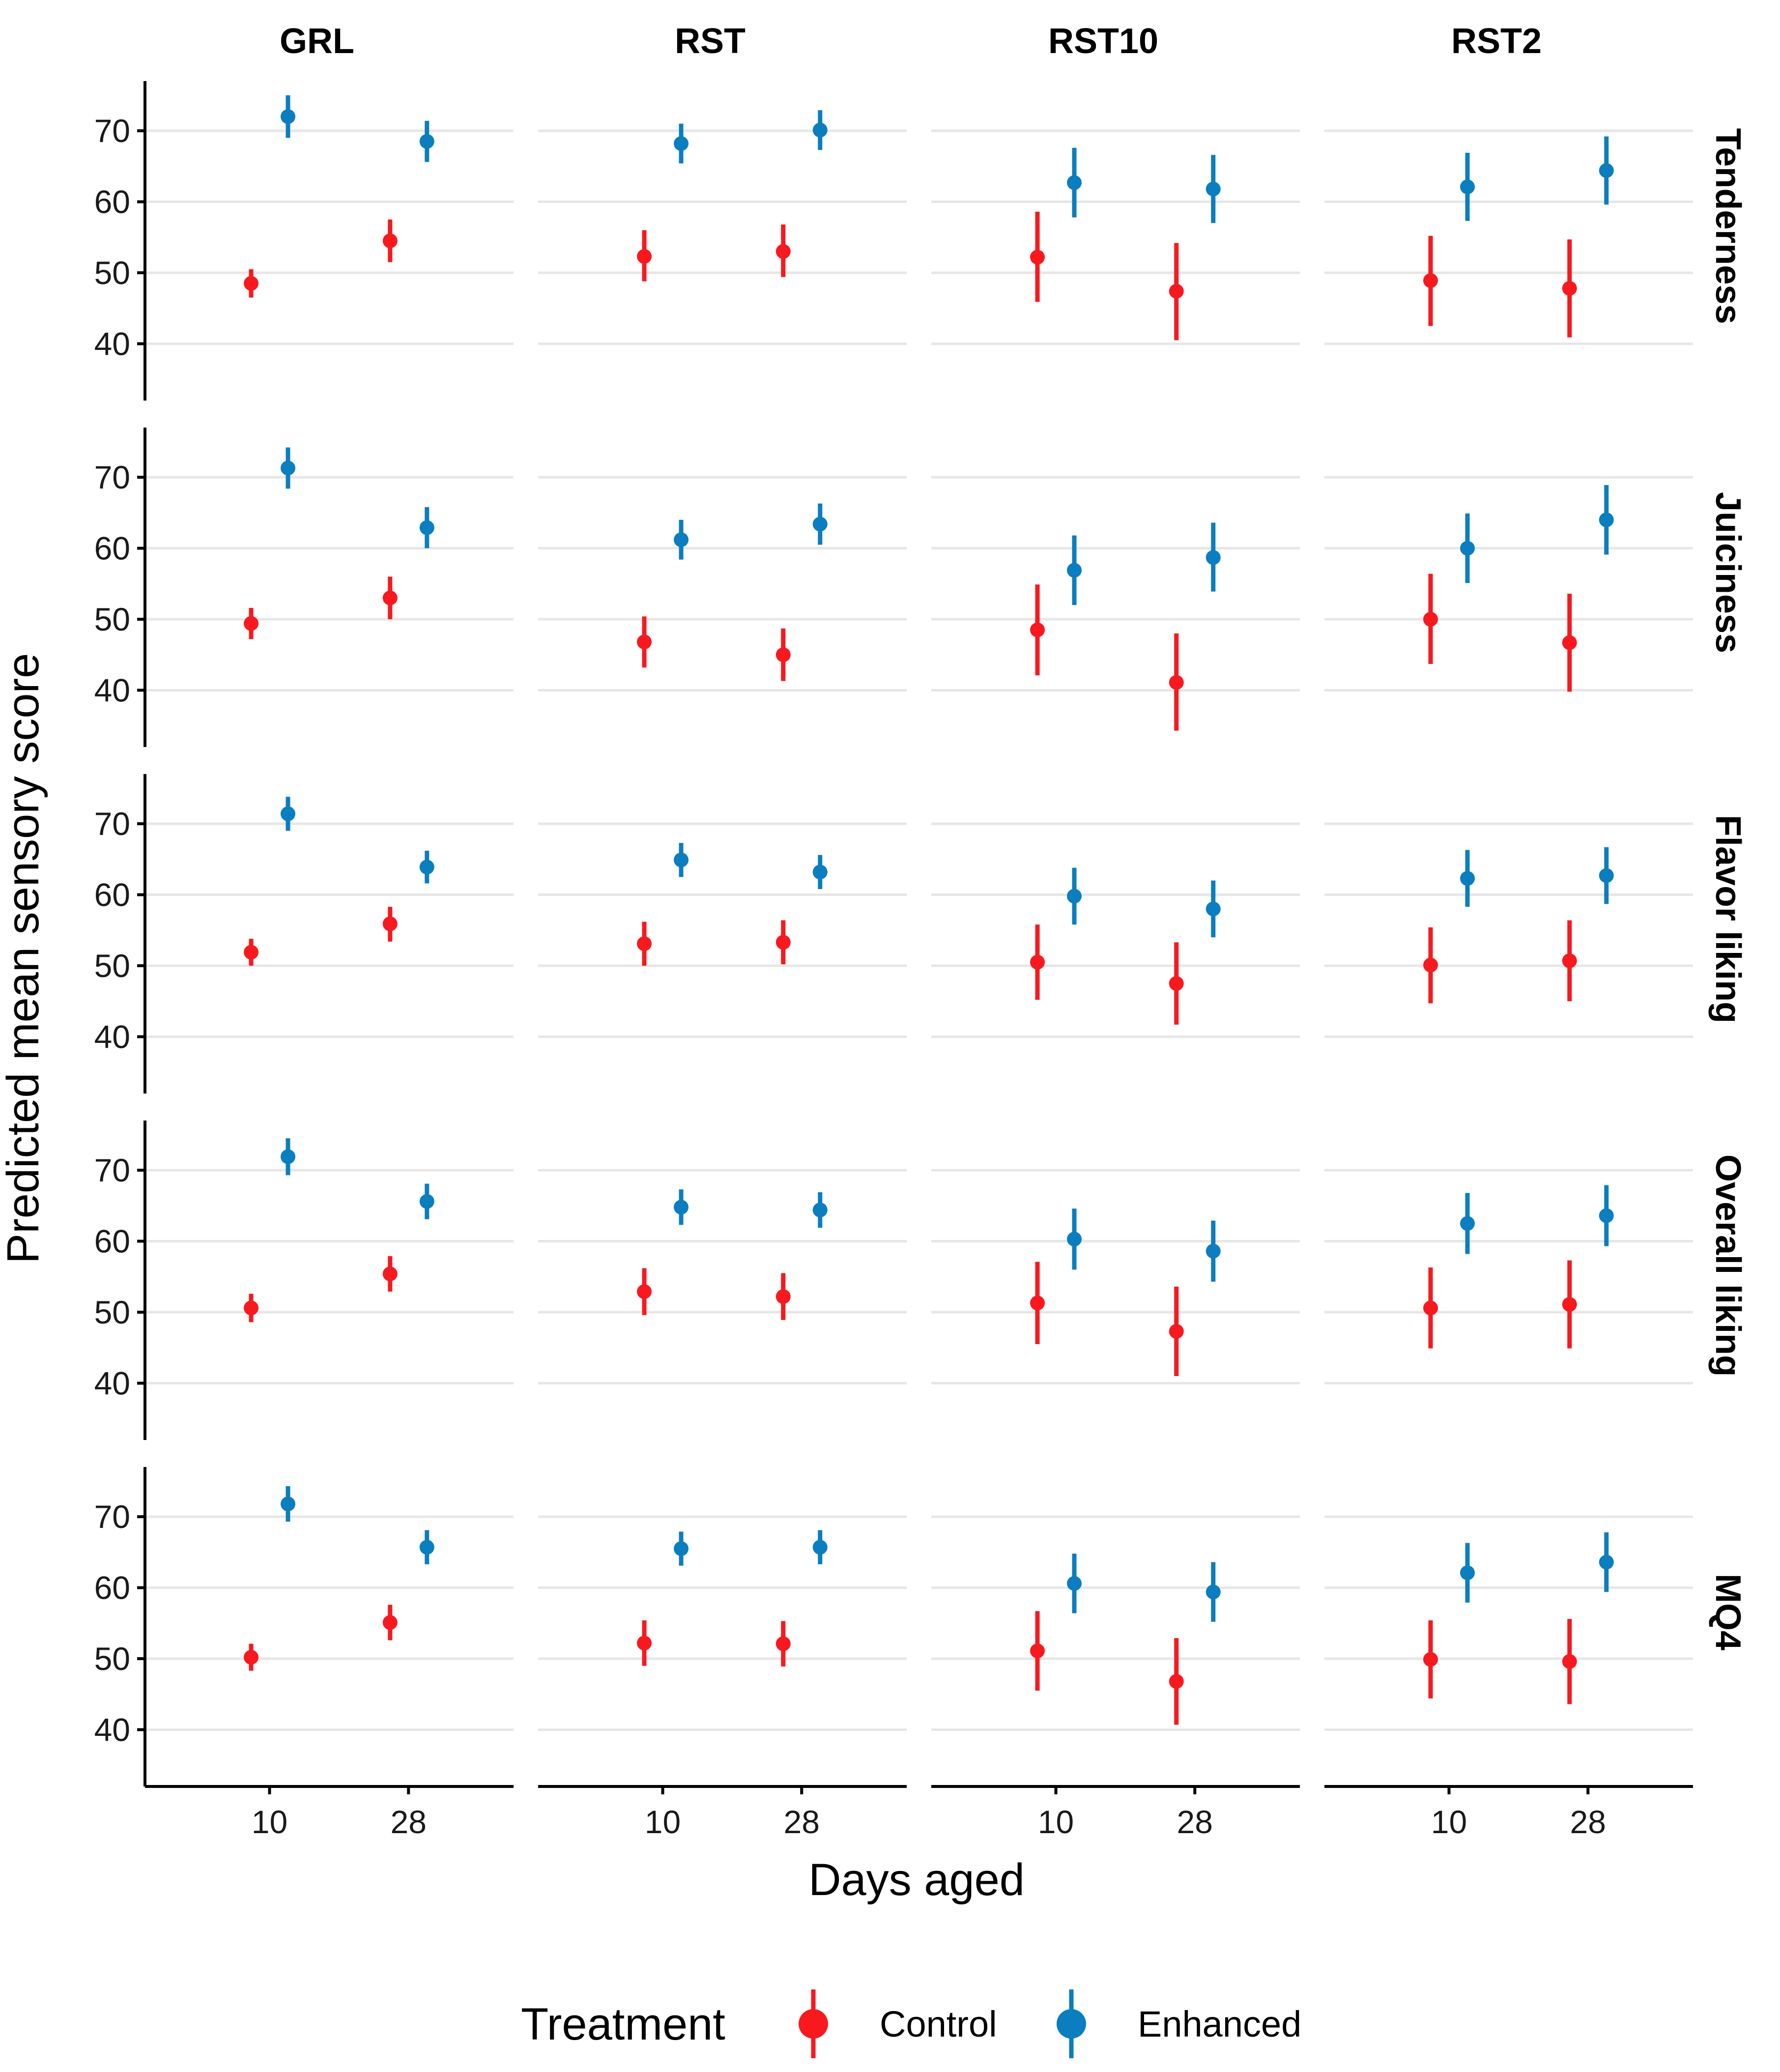  I want to click on row-strip-mq4: MQ4, so click(1728, 1612).